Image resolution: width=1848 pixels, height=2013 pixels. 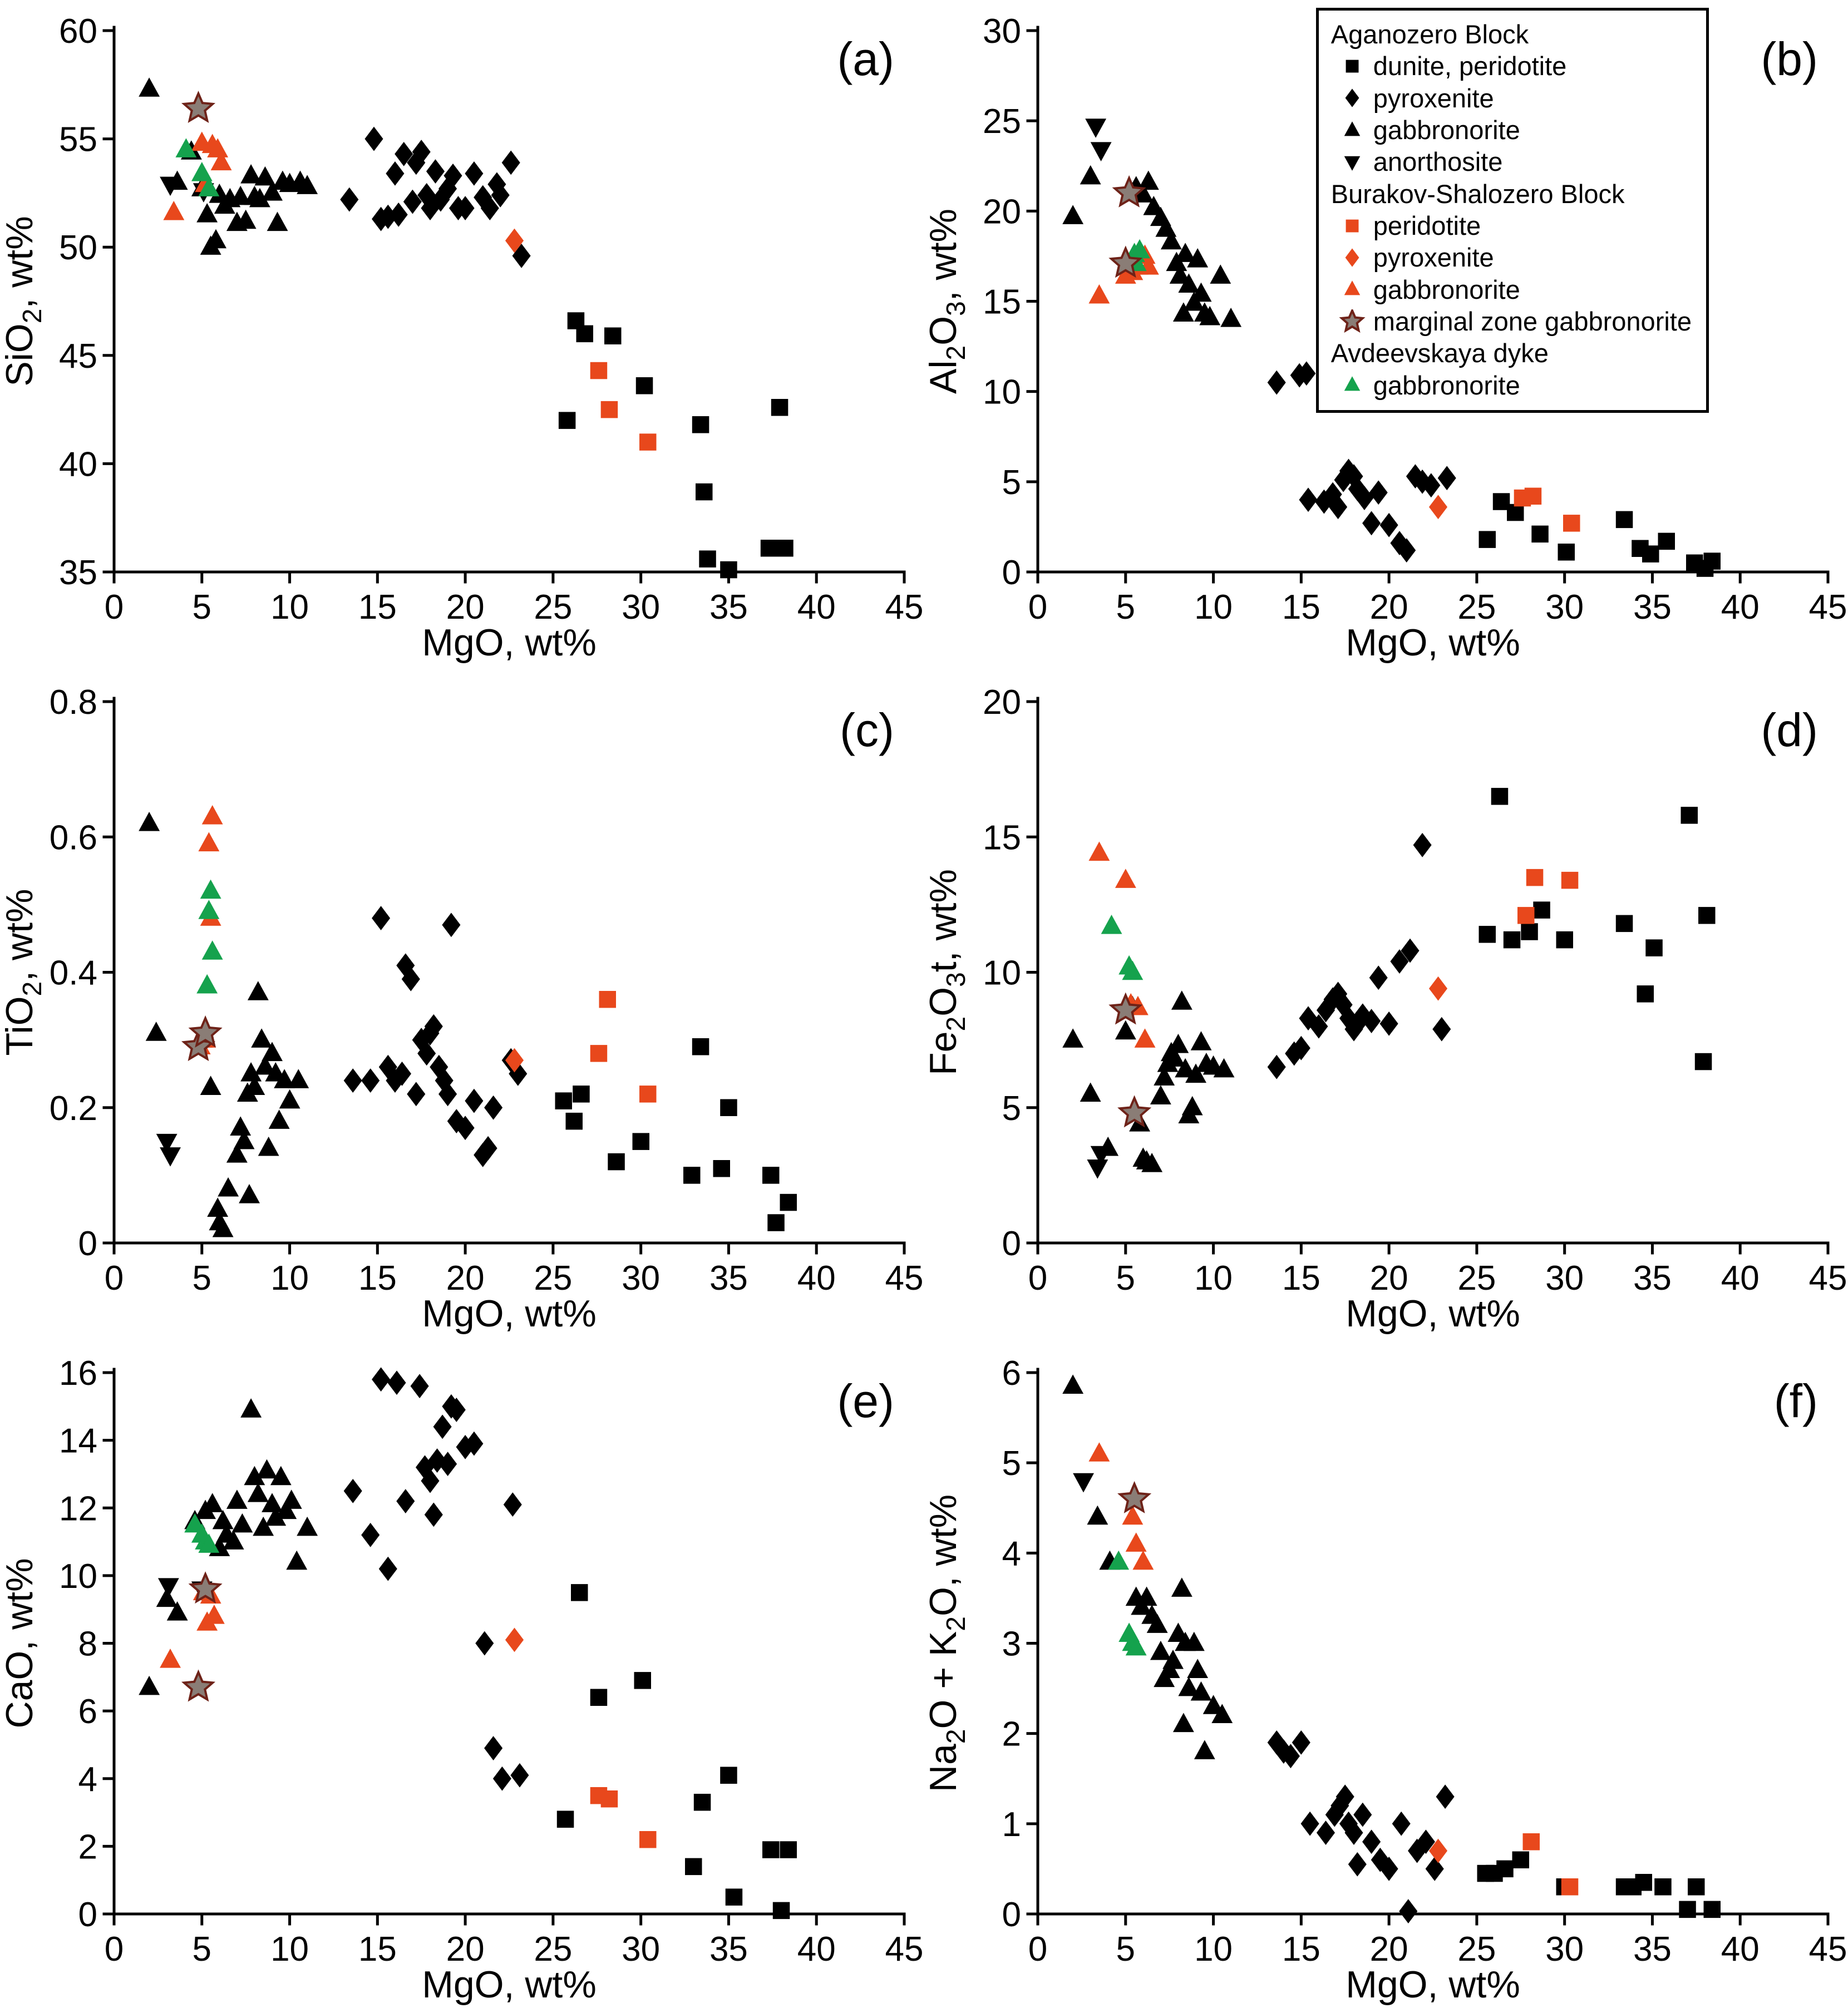 What do you see at coordinates (1511, 66) in the screenshot?
I see `legend-item-ab_dunite_peridotite: dunite, peridotite` at bounding box center [1511, 66].